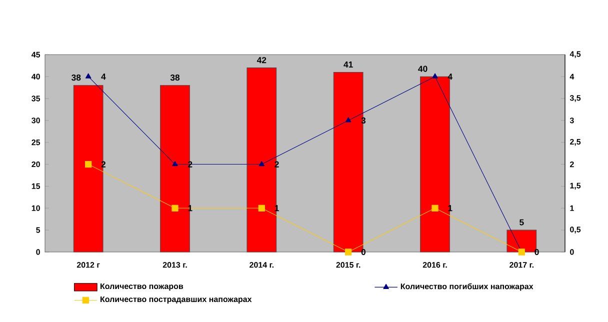 The image size is (608, 322). Describe the element at coordinates (467, 287) in the screenshot. I see `legend-label: Количество погибших напожарах` at that location.